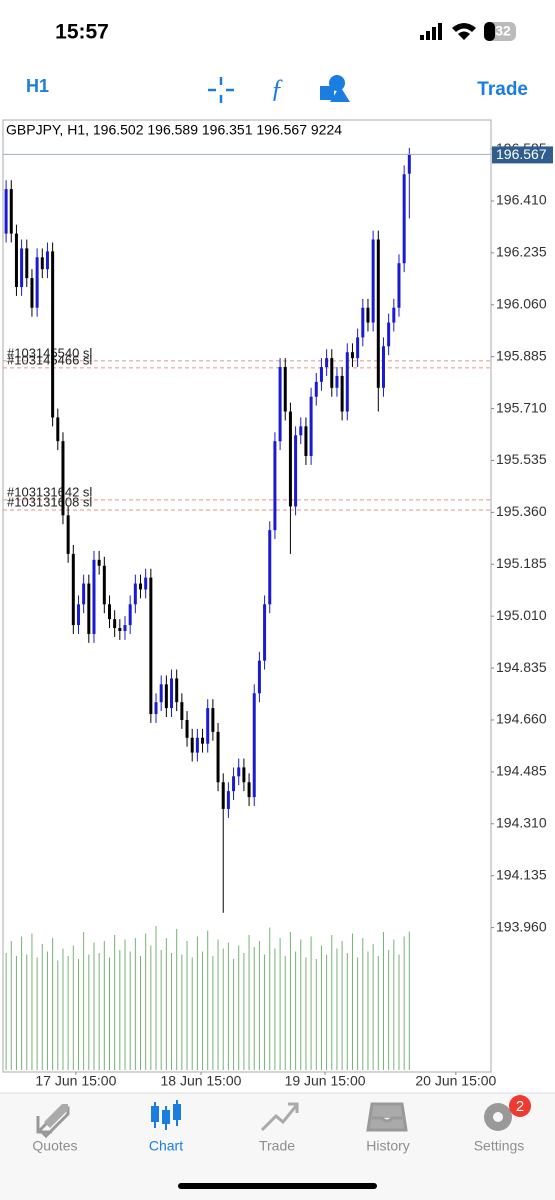 The width and height of the screenshot is (555, 1200). Describe the element at coordinates (521, 154) in the screenshot. I see `price-label: 196.567` at that location.